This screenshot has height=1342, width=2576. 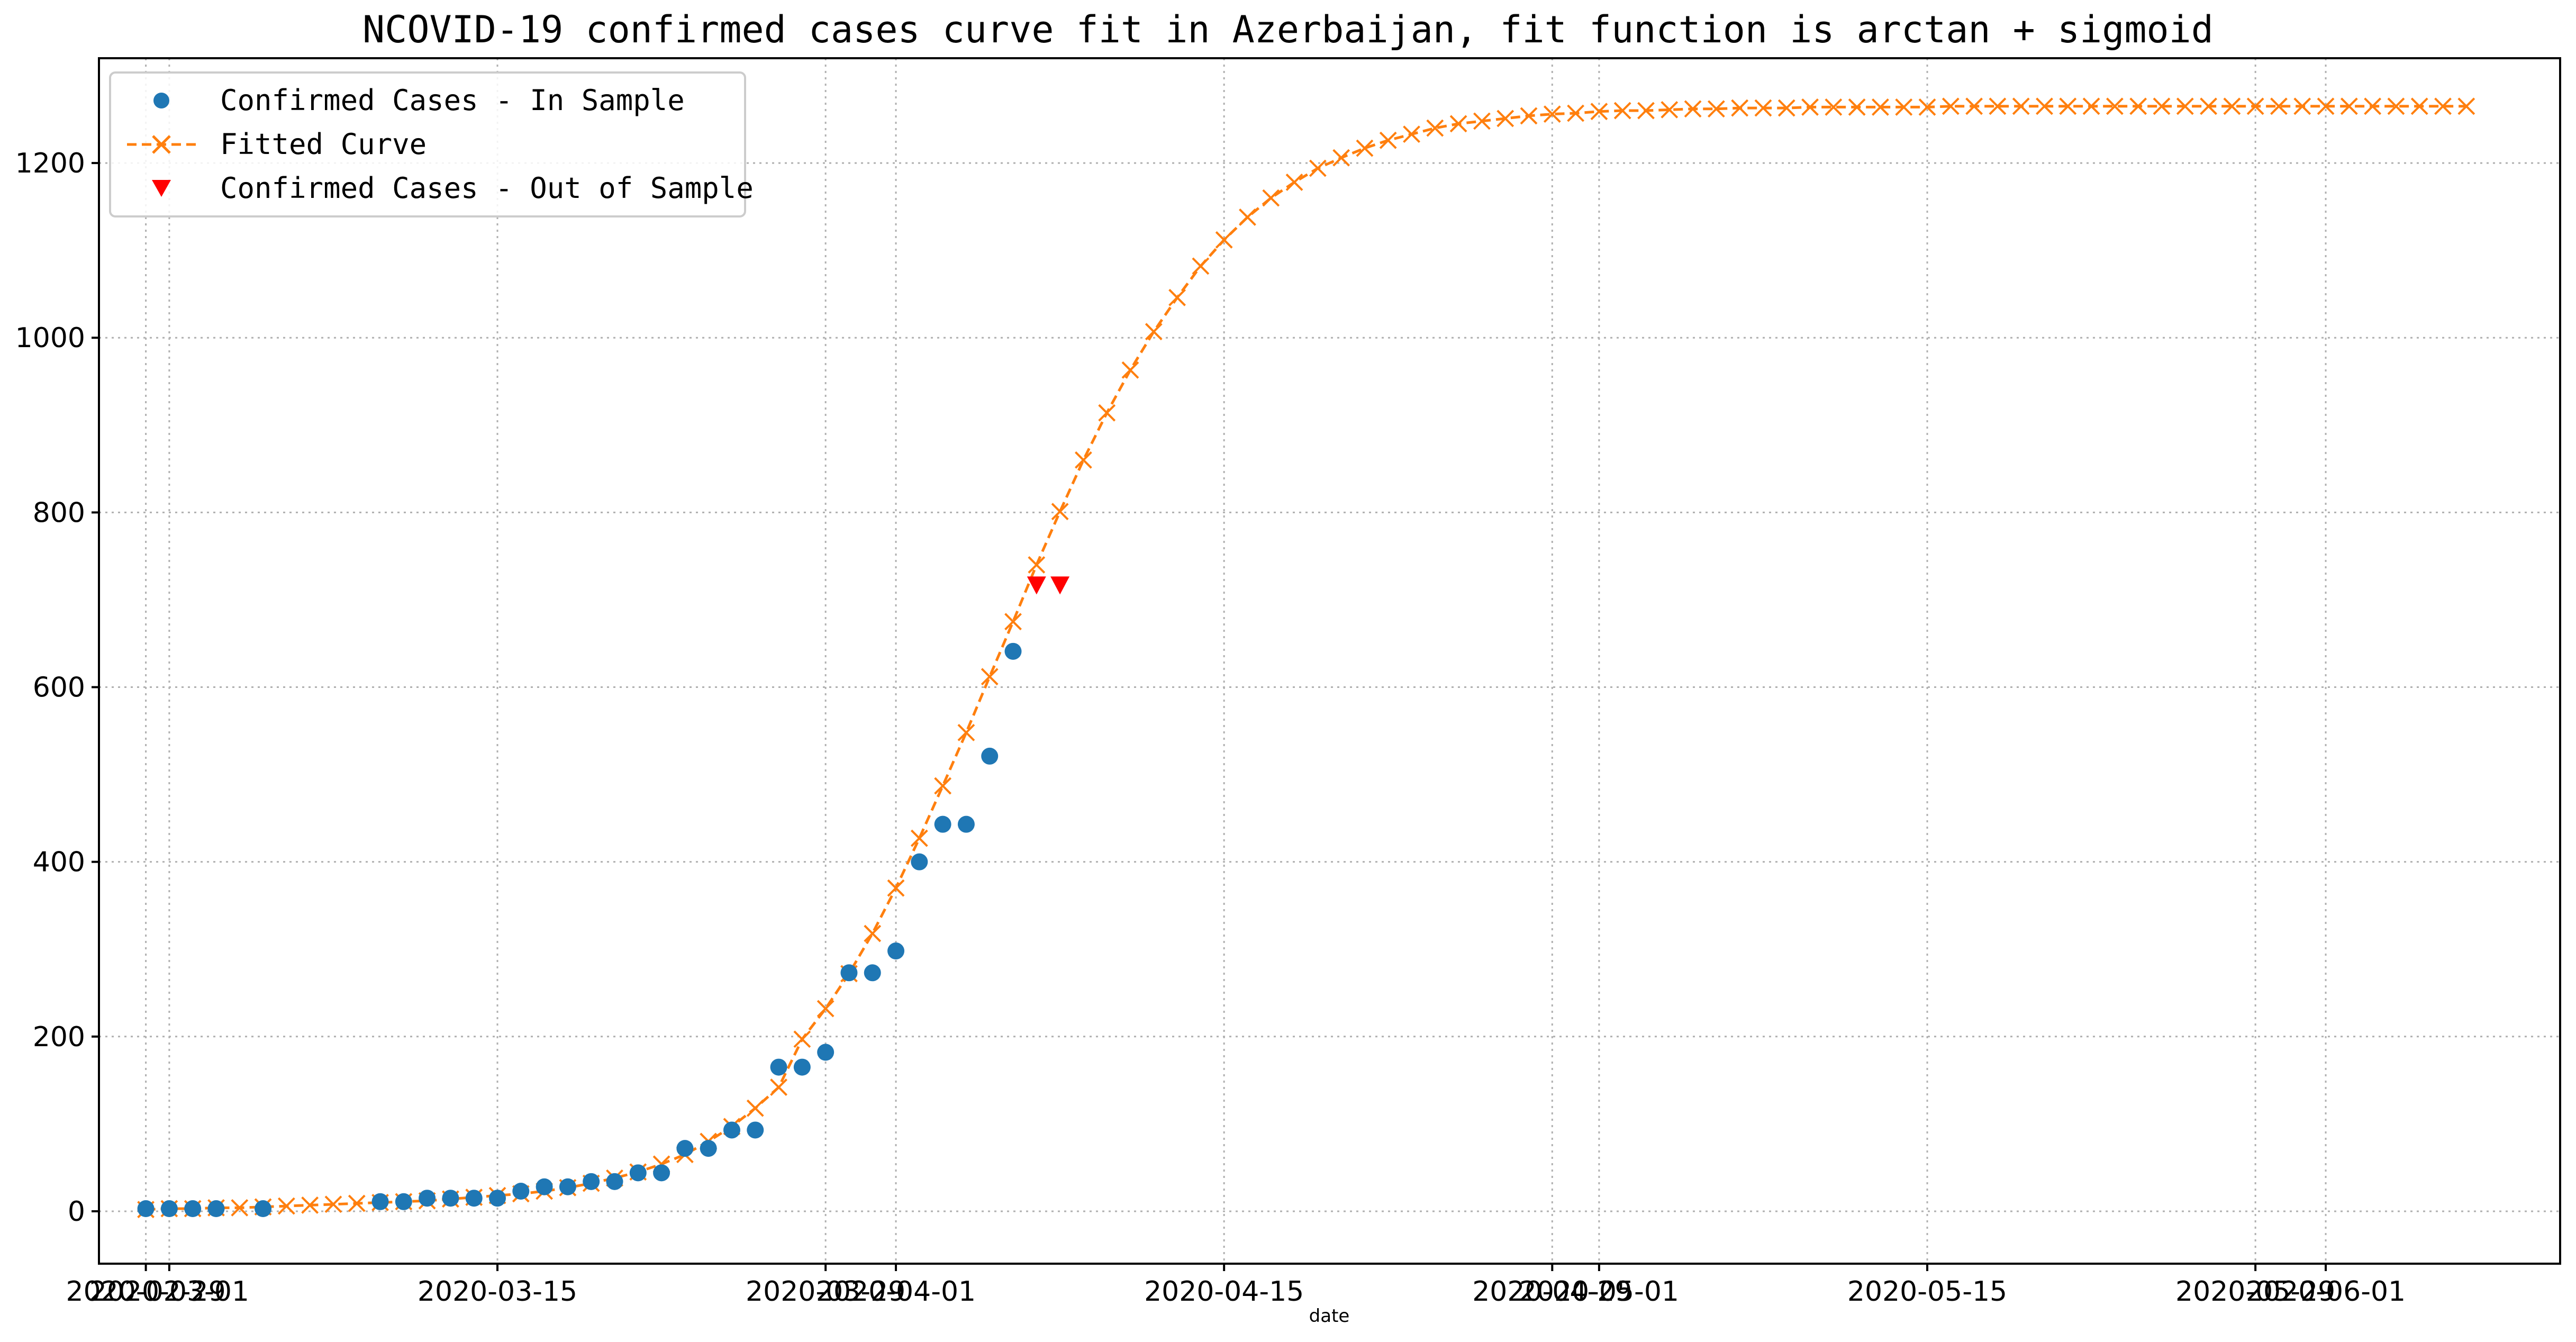 What do you see at coordinates (1552, 1292) in the screenshot?
I see `x-tick-label: 2020-04-29` at bounding box center [1552, 1292].